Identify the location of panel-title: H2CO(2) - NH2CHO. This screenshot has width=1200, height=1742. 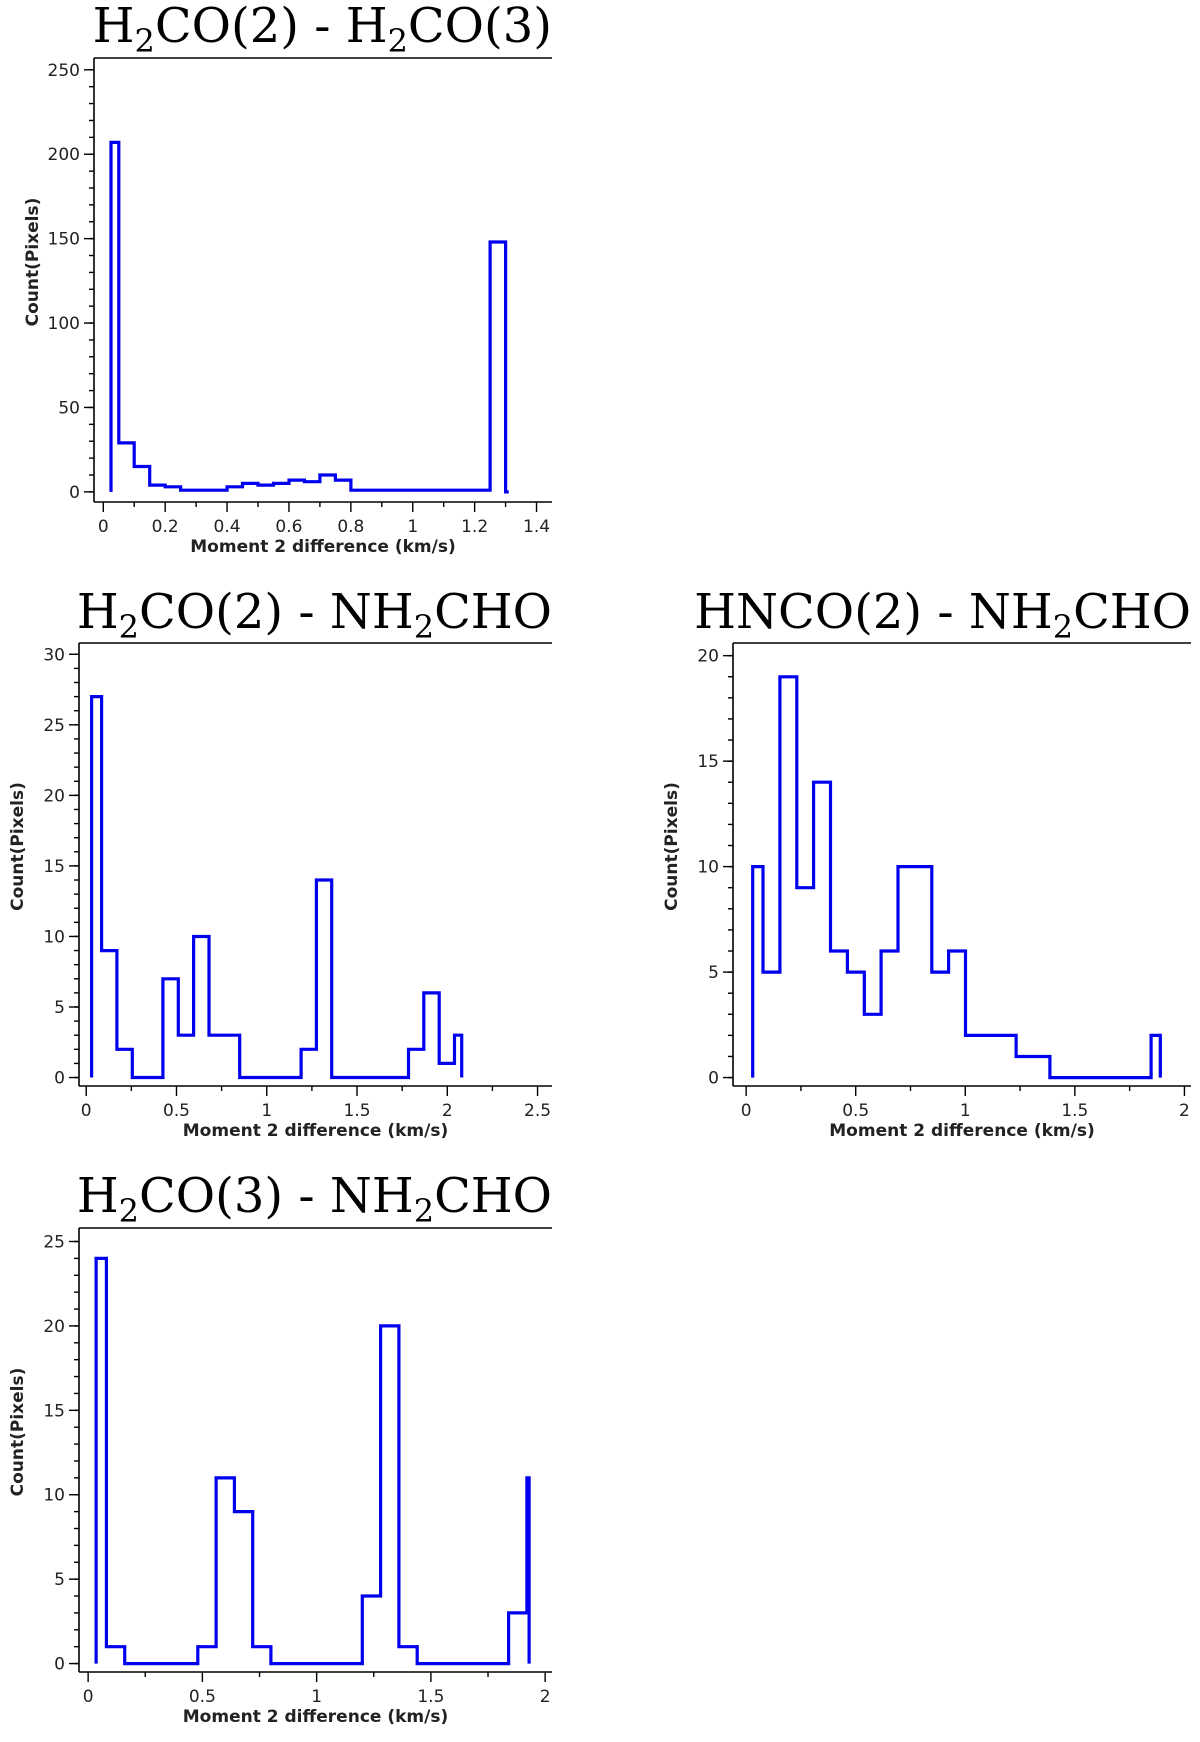
(314, 615).